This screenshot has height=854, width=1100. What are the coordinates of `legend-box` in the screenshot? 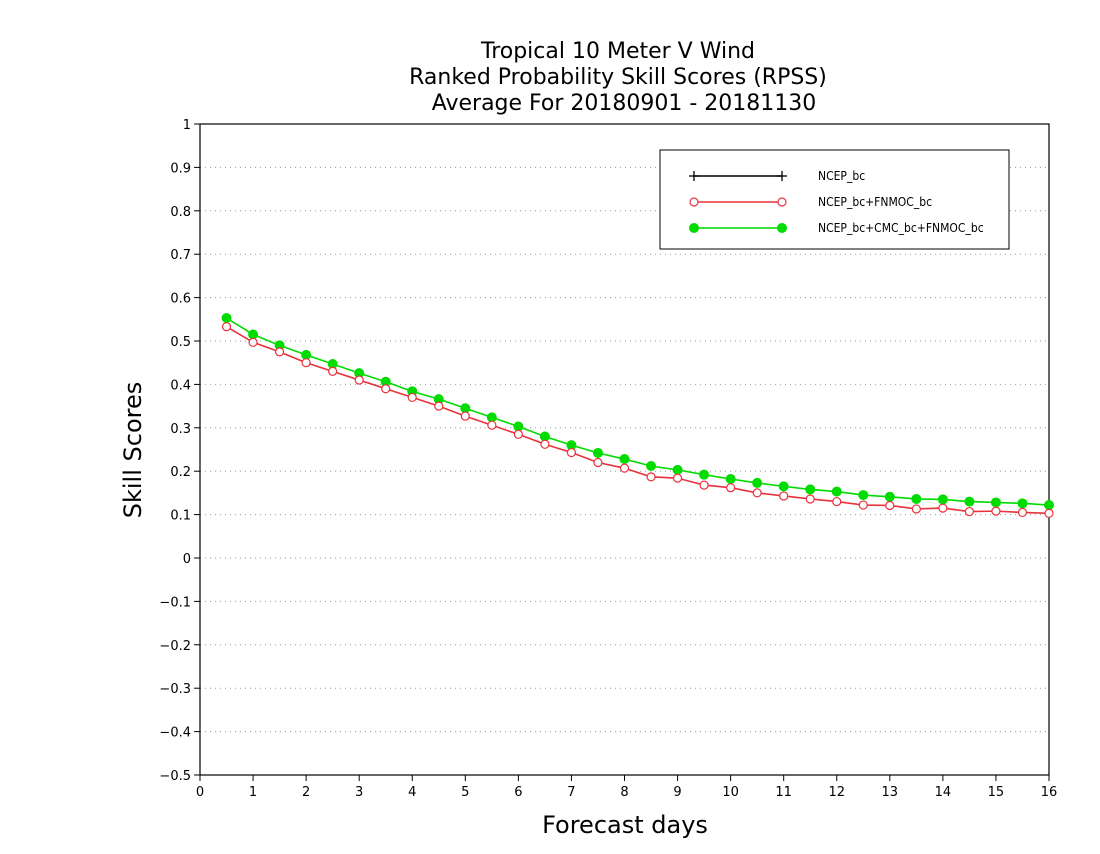 It's located at (834, 199).